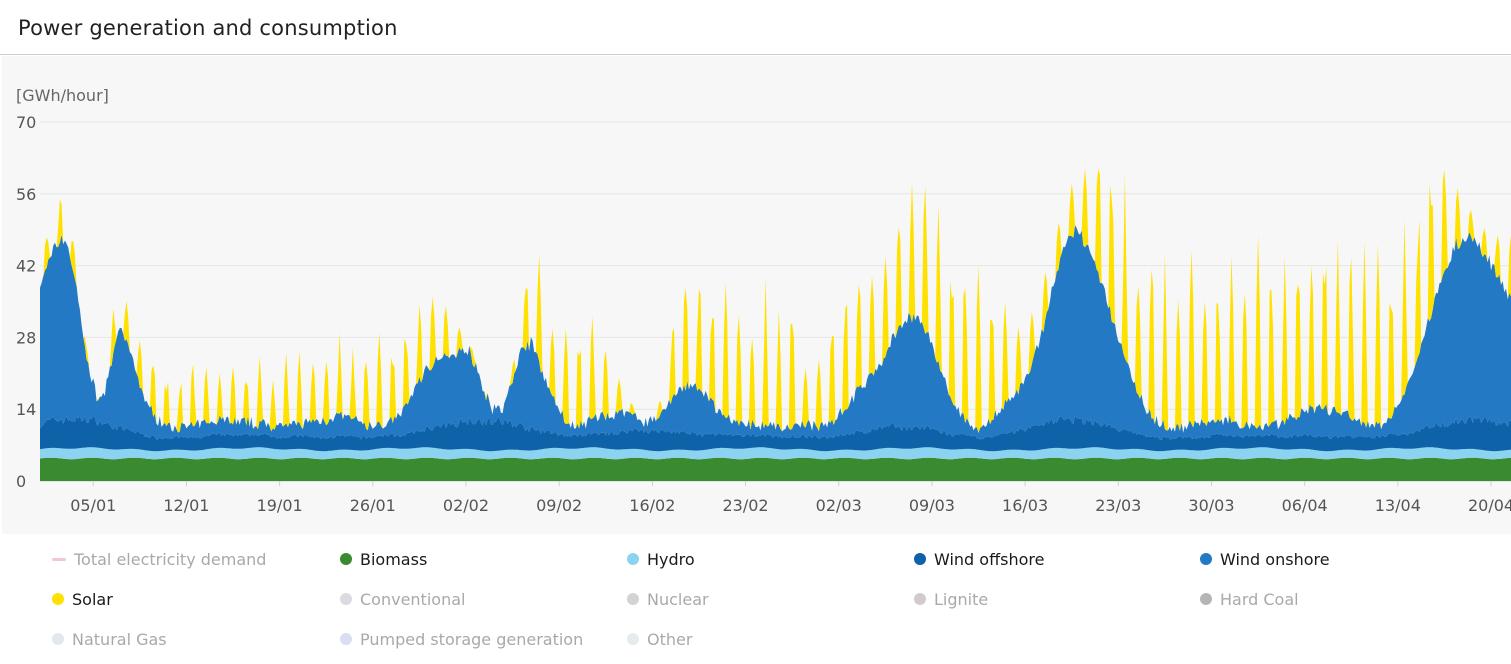 This screenshot has height=664, width=1511. Describe the element at coordinates (373, 505) in the screenshot. I see `x-tick-label: 26/01` at that location.